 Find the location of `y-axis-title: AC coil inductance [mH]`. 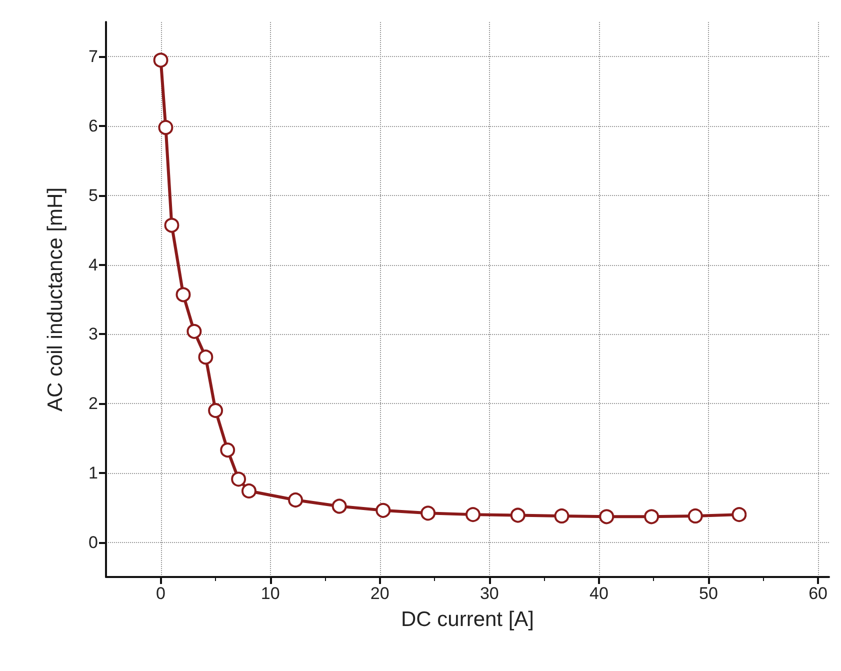

y-axis-title: AC coil inductance [mH] is located at coordinates (55, 299).